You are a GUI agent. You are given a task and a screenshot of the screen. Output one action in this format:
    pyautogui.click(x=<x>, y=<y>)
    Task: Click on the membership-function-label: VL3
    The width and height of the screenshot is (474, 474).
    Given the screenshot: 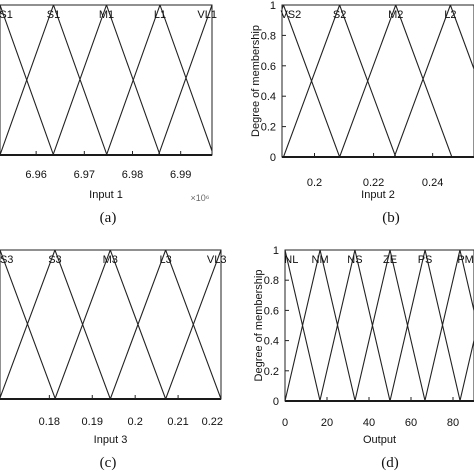 What is the action you would take?
    pyautogui.click(x=217, y=260)
    